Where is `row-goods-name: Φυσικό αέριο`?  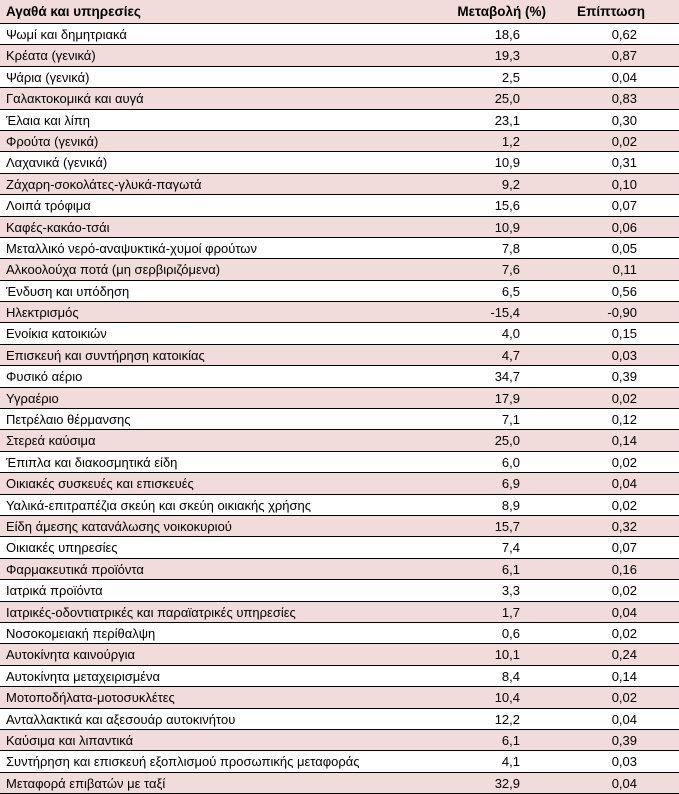 row-goods-name: Φυσικό αέριο is located at coordinates (44, 377).